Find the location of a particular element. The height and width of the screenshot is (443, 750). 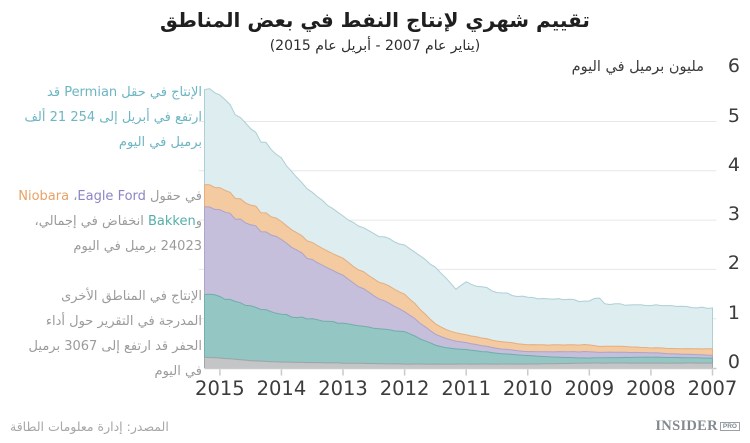

annotation-line: 24023 برميل في اليوم is located at coordinates (101, 246).